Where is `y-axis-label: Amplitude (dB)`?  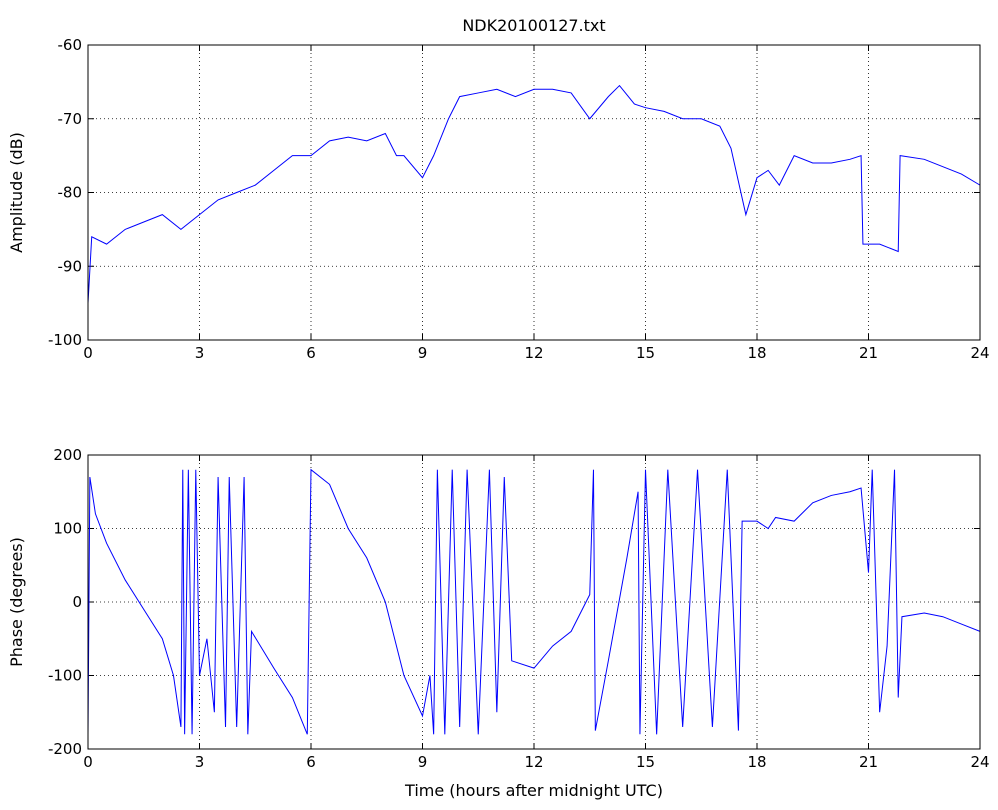 y-axis-label: Amplitude (dB) is located at coordinates (16, 192).